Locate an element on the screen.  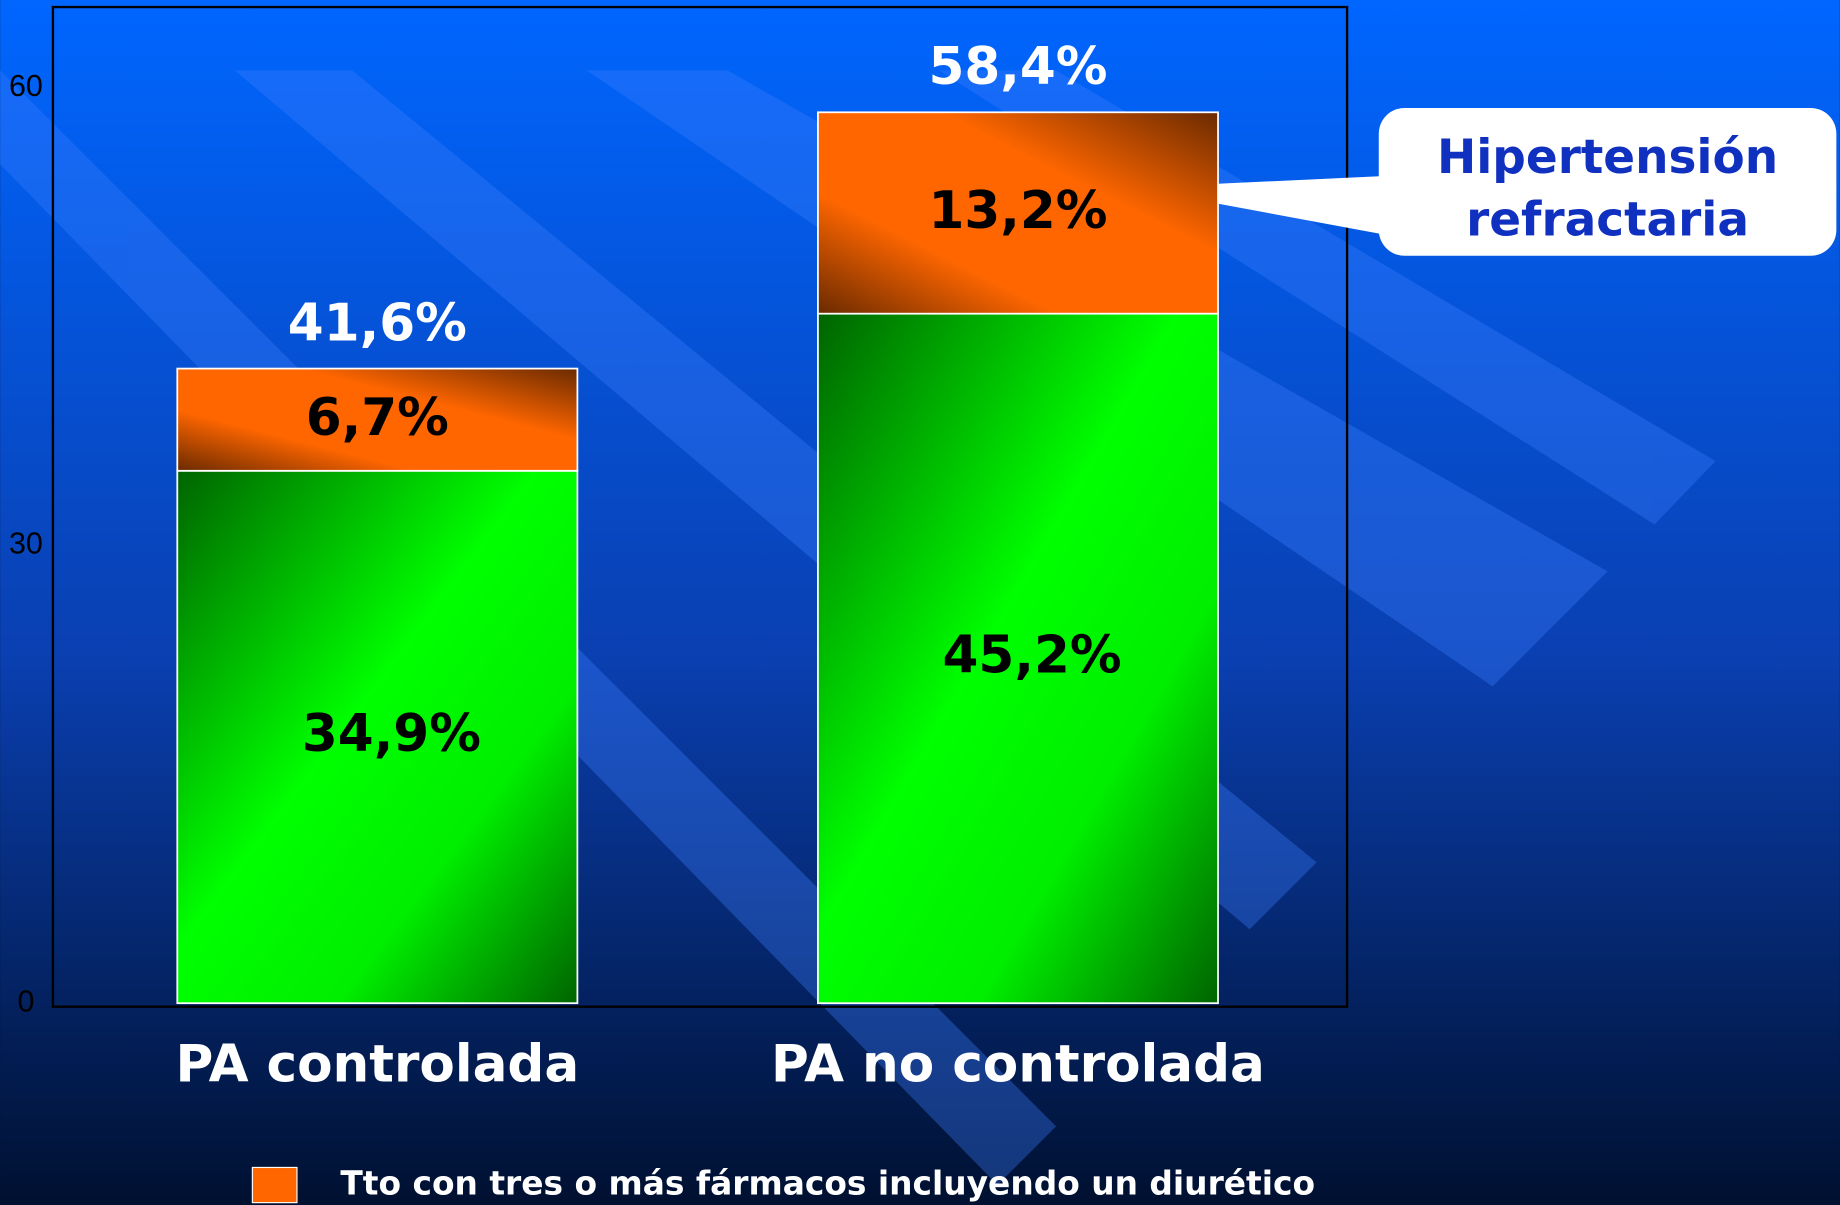
legend-swatch is located at coordinates (274, 1185).